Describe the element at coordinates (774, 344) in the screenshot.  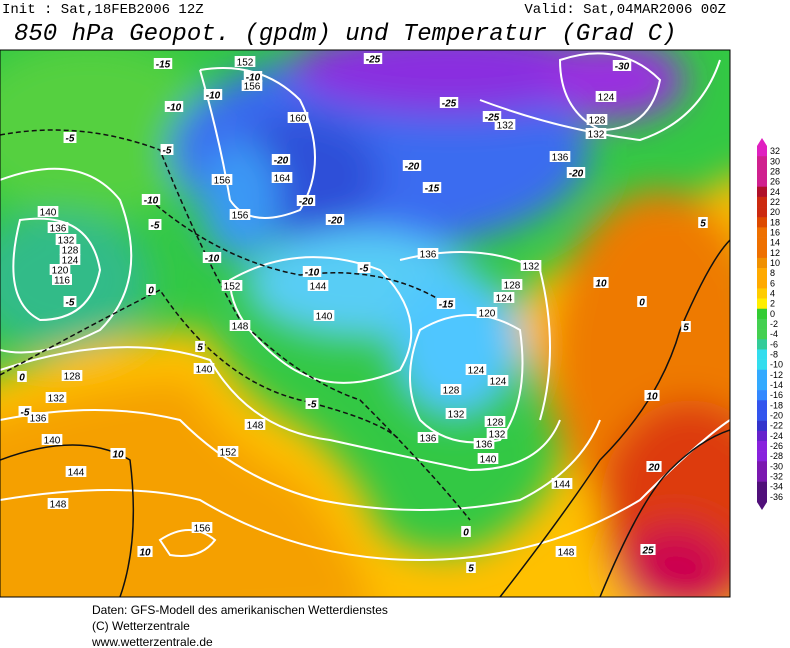
I see `colorbar-label: -6` at that location.